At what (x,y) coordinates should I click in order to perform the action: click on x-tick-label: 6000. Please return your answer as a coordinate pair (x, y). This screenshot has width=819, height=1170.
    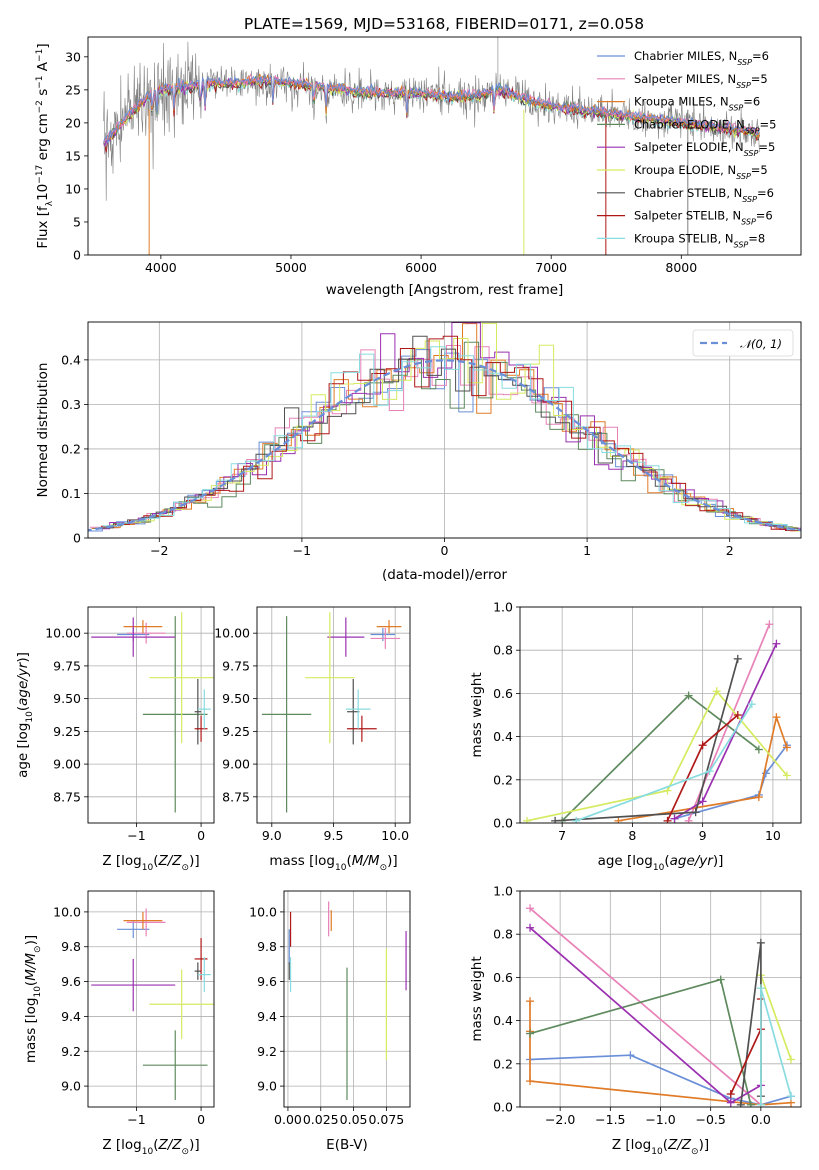
    Looking at the image, I should click on (421, 267).